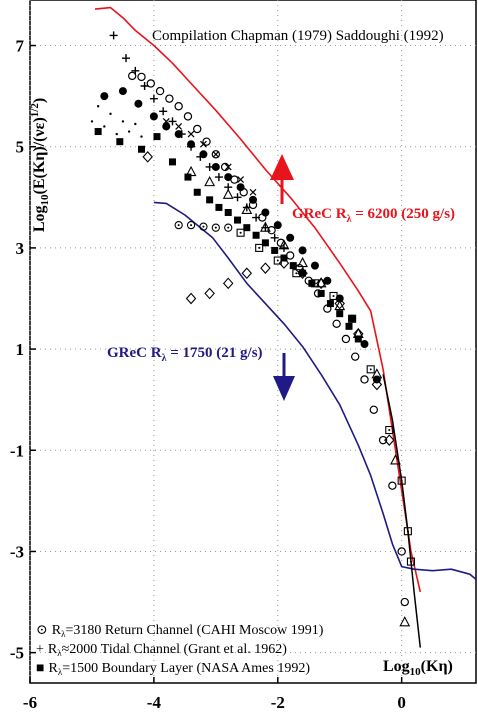 The image size is (478, 715). Describe the element at coordinates (134, 353) in the screenshot. I see `blue-annotation-lead: GReC R` at that location.